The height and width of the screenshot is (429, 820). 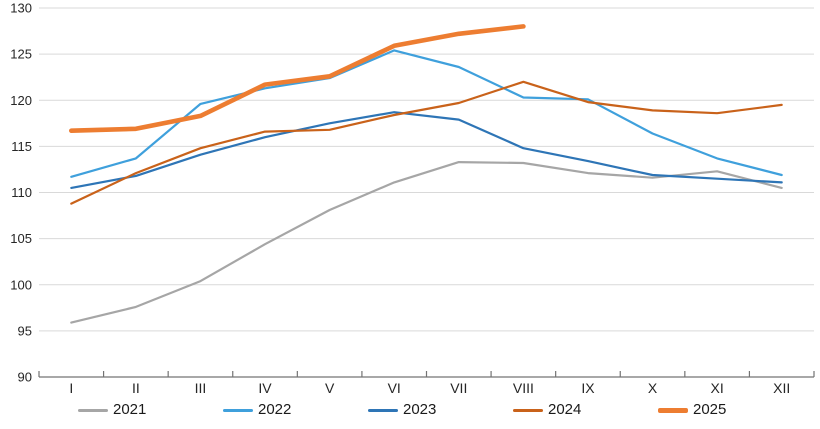 I want to click on legend-item-2021: 2021, so click(x=112, y=410).